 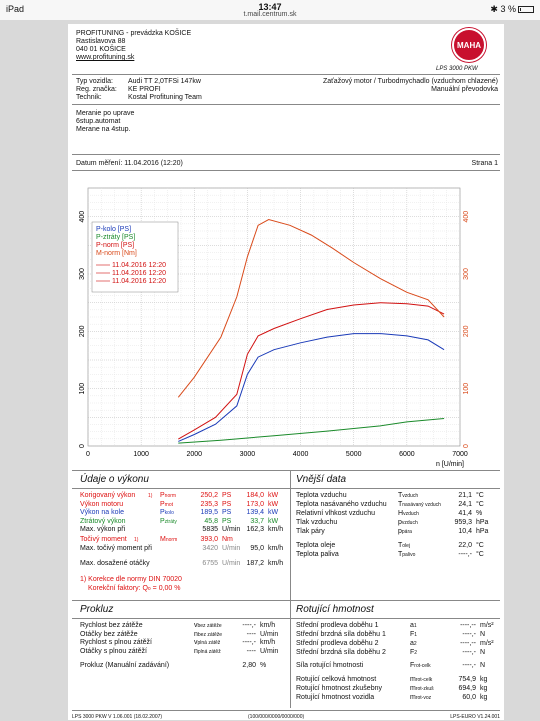 I want to click on symbol: Tpalivo, so click(x=406, y=555).